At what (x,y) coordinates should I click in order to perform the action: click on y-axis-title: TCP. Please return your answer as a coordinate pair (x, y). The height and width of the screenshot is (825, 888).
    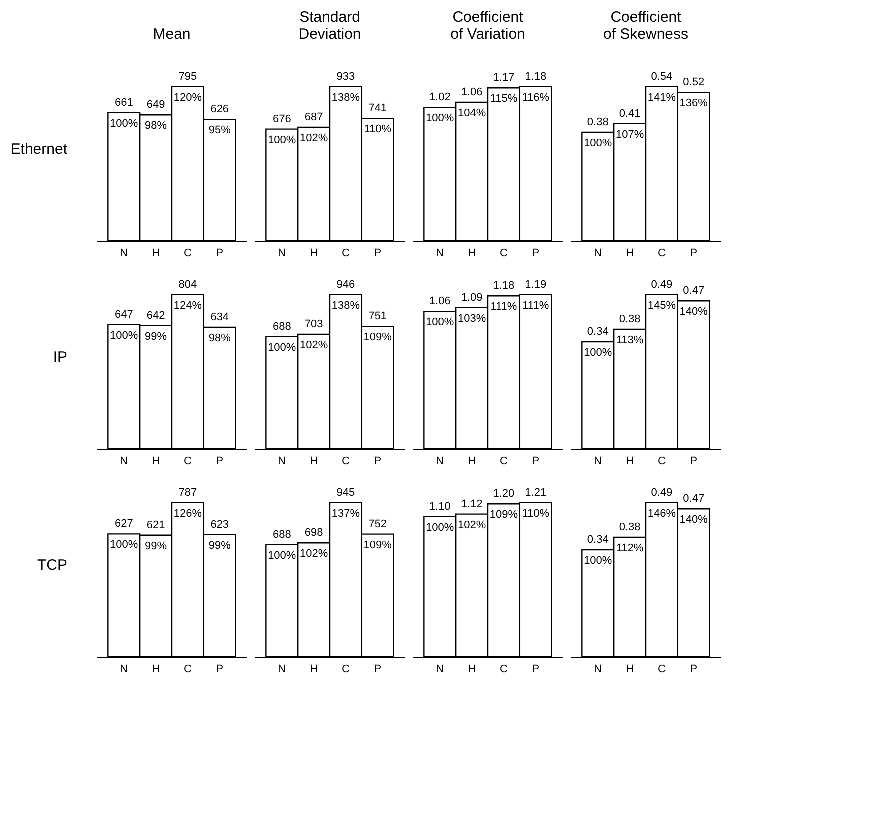
    Looking at the image, I should click on (53, 565).